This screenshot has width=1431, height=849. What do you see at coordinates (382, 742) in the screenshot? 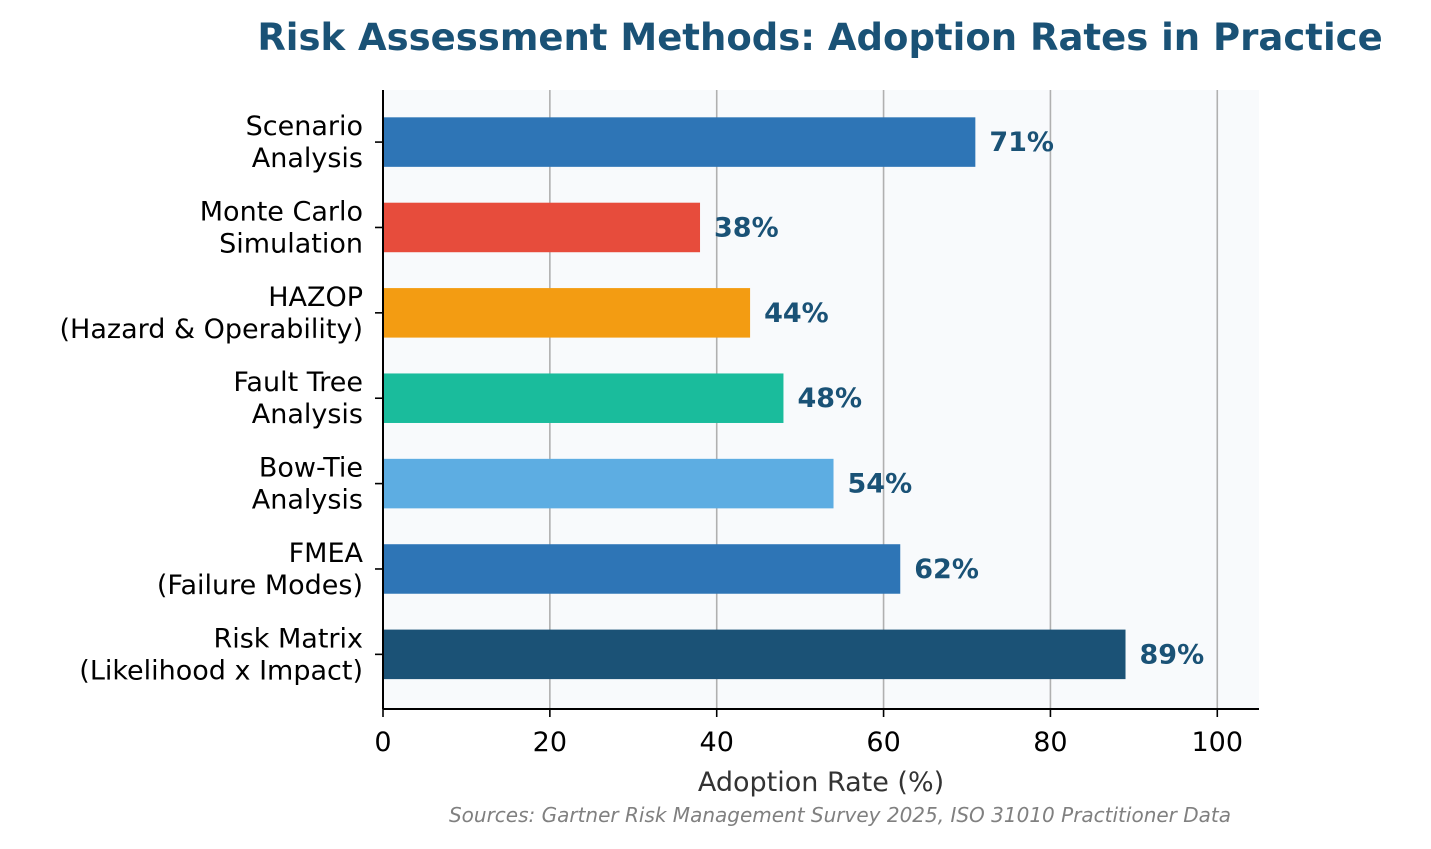
I see `x-tick-label: 0` at bounding box center [382, 742].